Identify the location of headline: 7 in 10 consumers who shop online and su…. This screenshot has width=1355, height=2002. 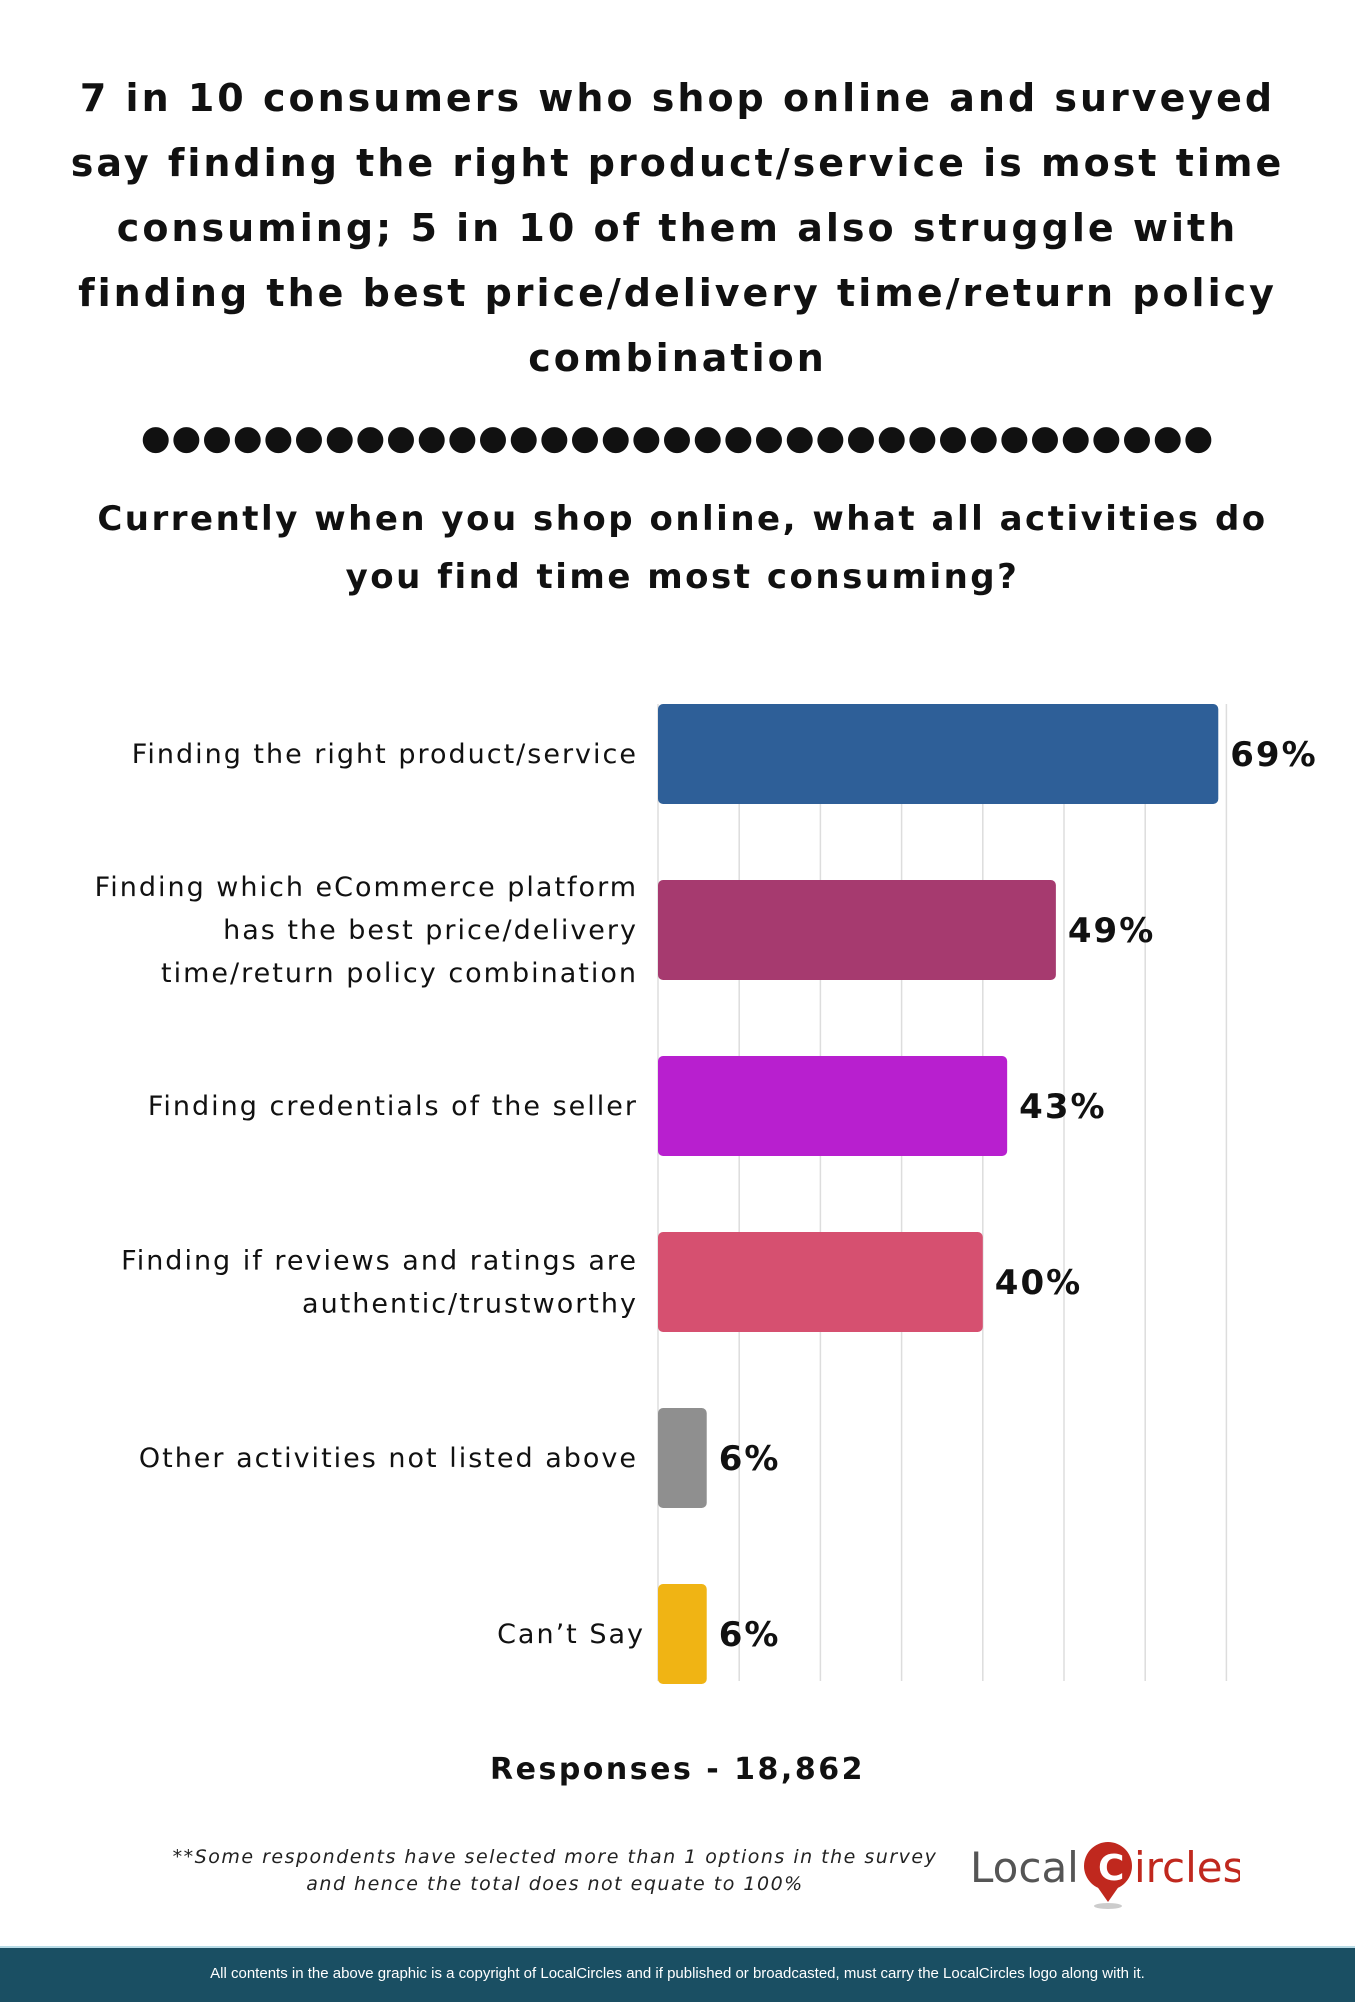
(677, 228).